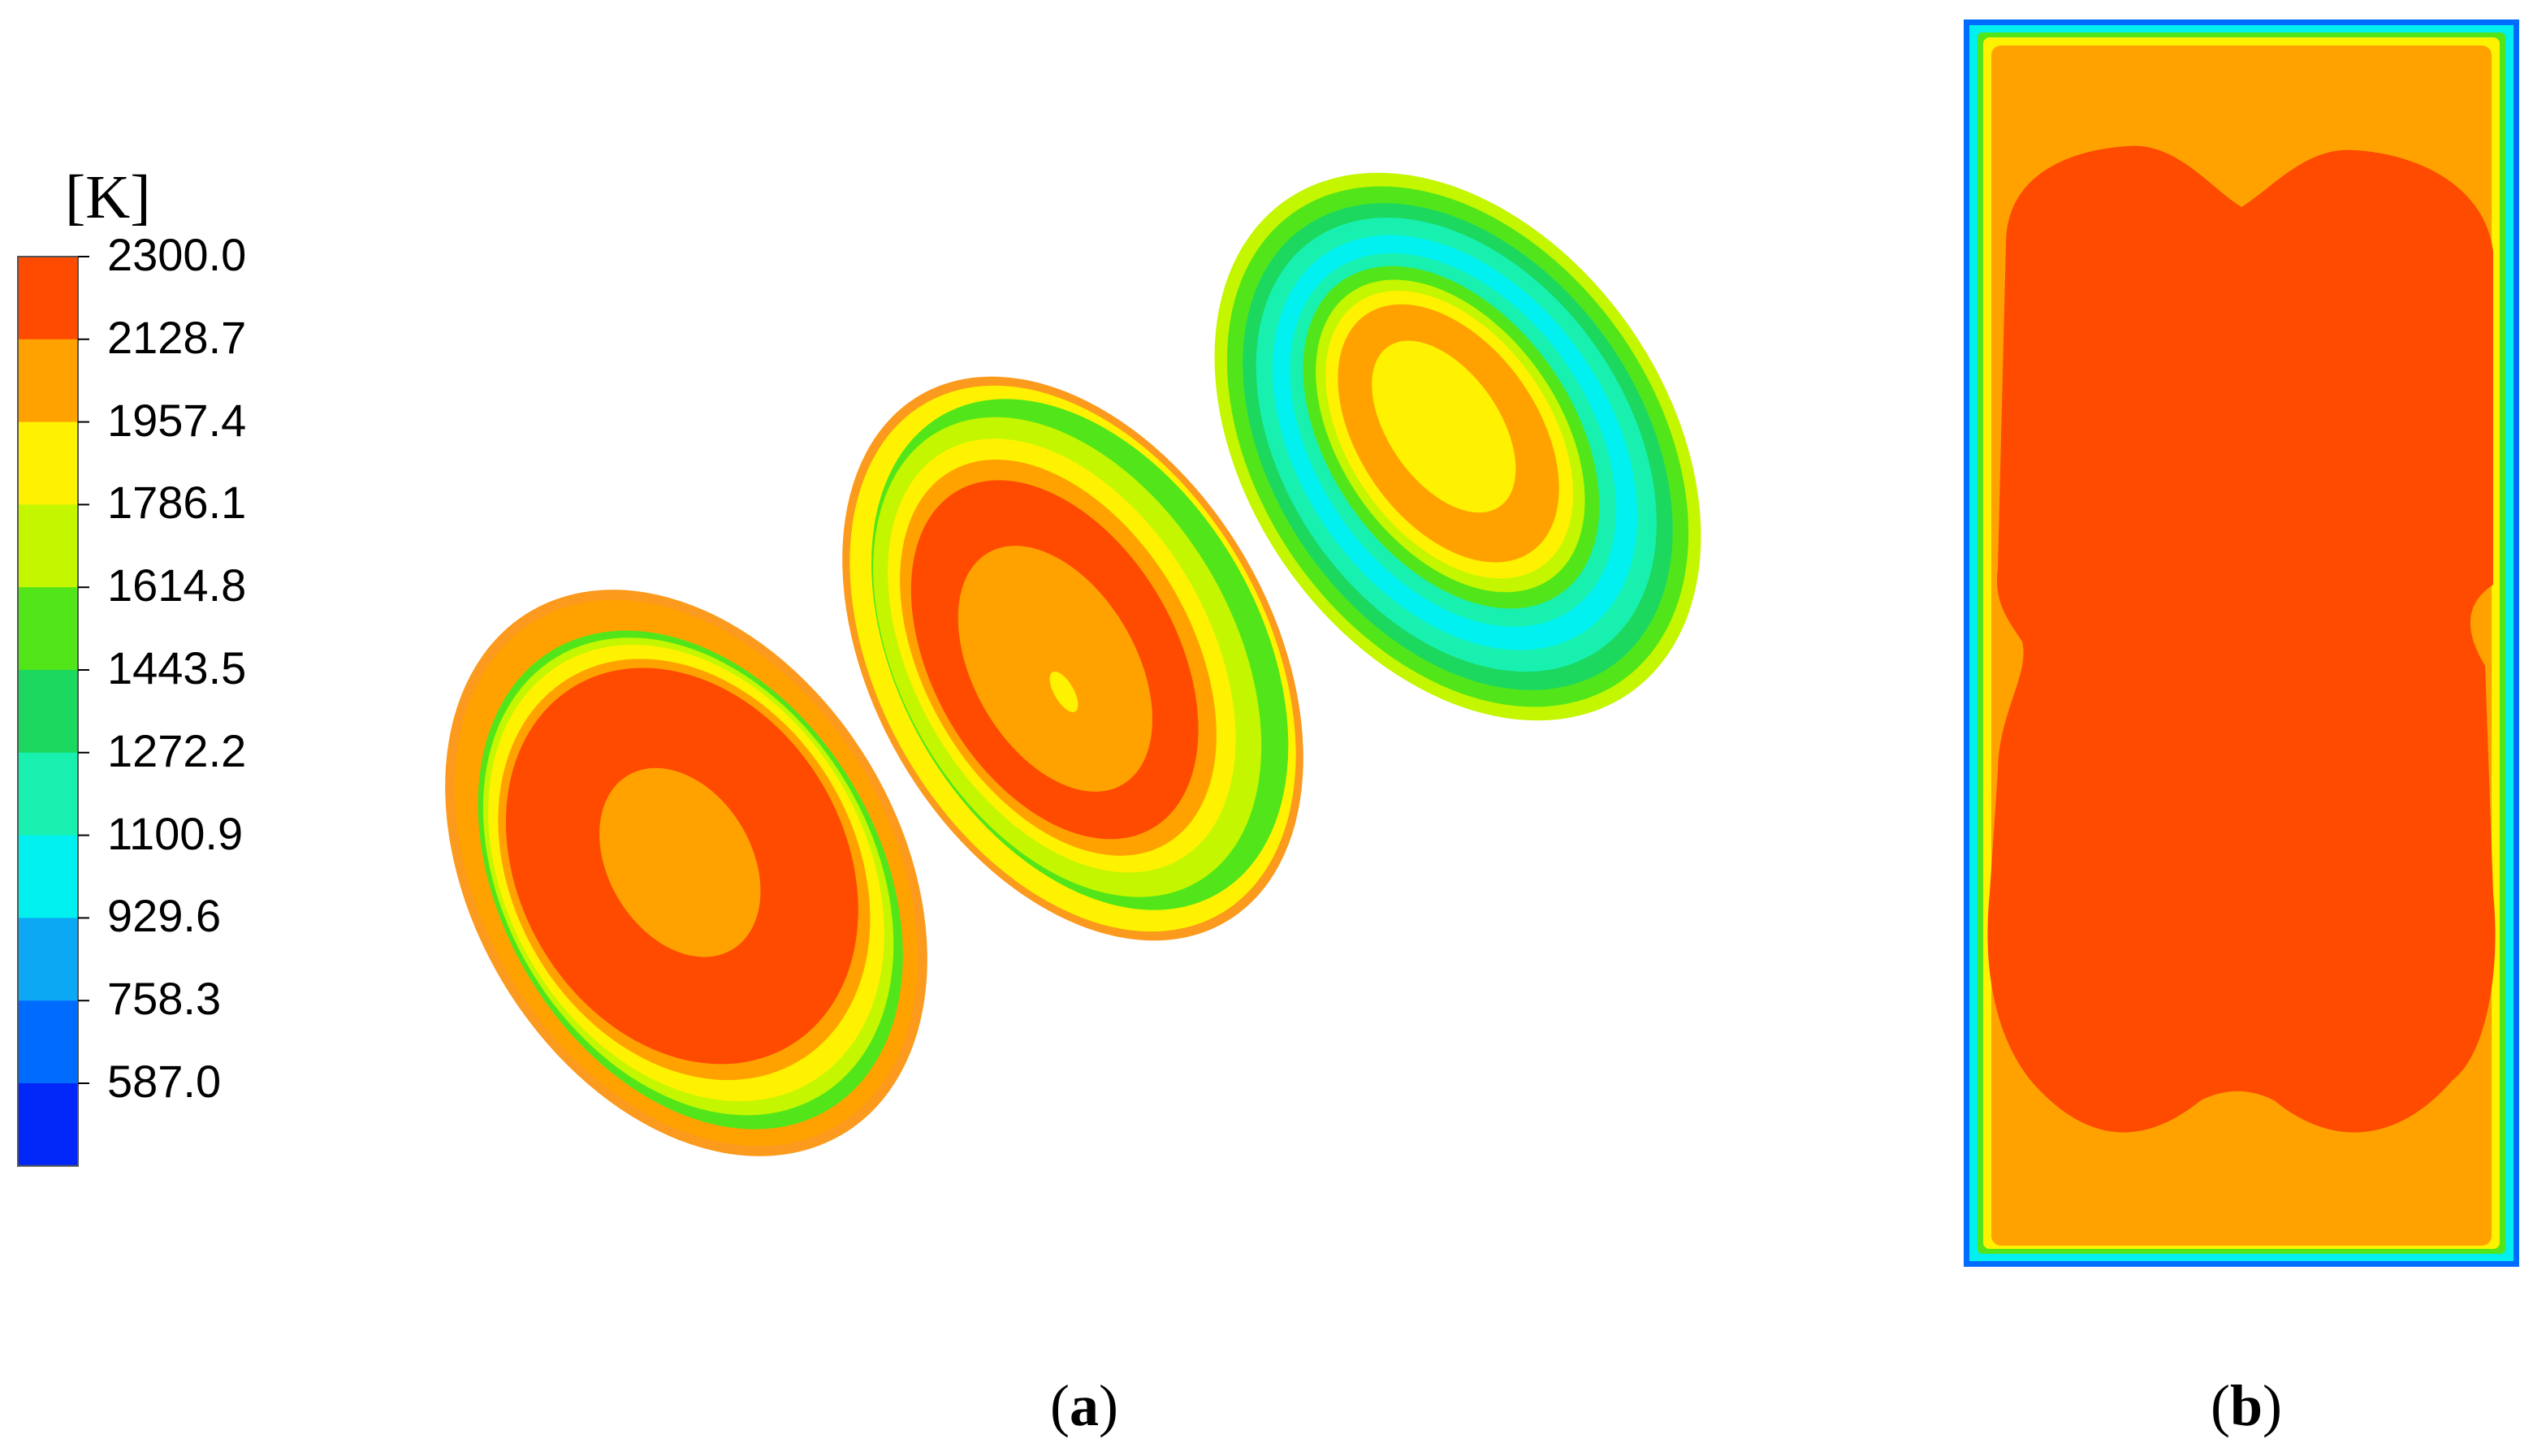 The height and width of the screenshot is (1456, 2533). What do you see at coordinates (177, 750) in the screenshot?
I see `legend-tick-label-6: 1272.2` at bounding box center [177, 750].